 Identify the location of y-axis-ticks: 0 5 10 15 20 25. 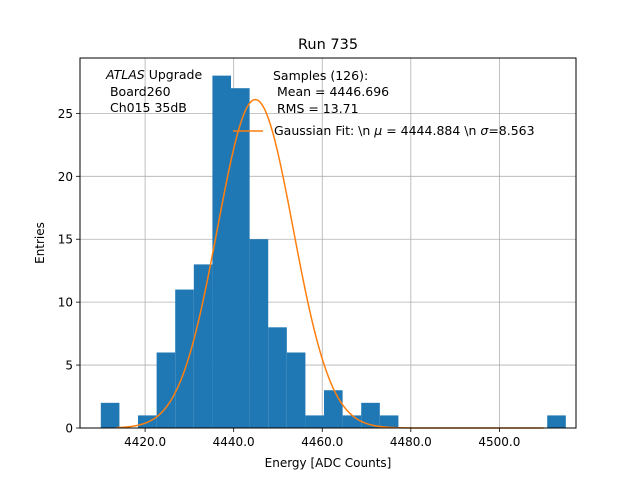
(69, 271).